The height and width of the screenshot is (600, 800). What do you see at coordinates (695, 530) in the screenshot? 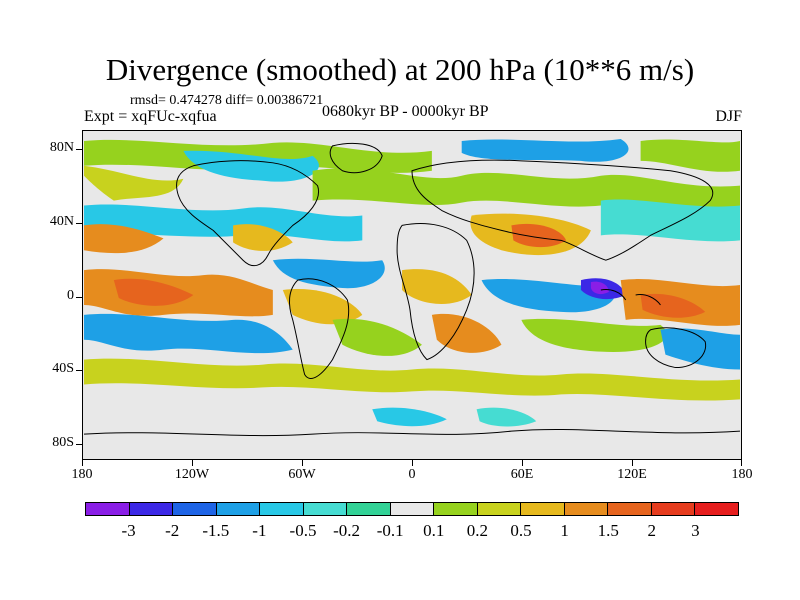
I see `colorbar-label: 3` at bounding box center [695, 530].